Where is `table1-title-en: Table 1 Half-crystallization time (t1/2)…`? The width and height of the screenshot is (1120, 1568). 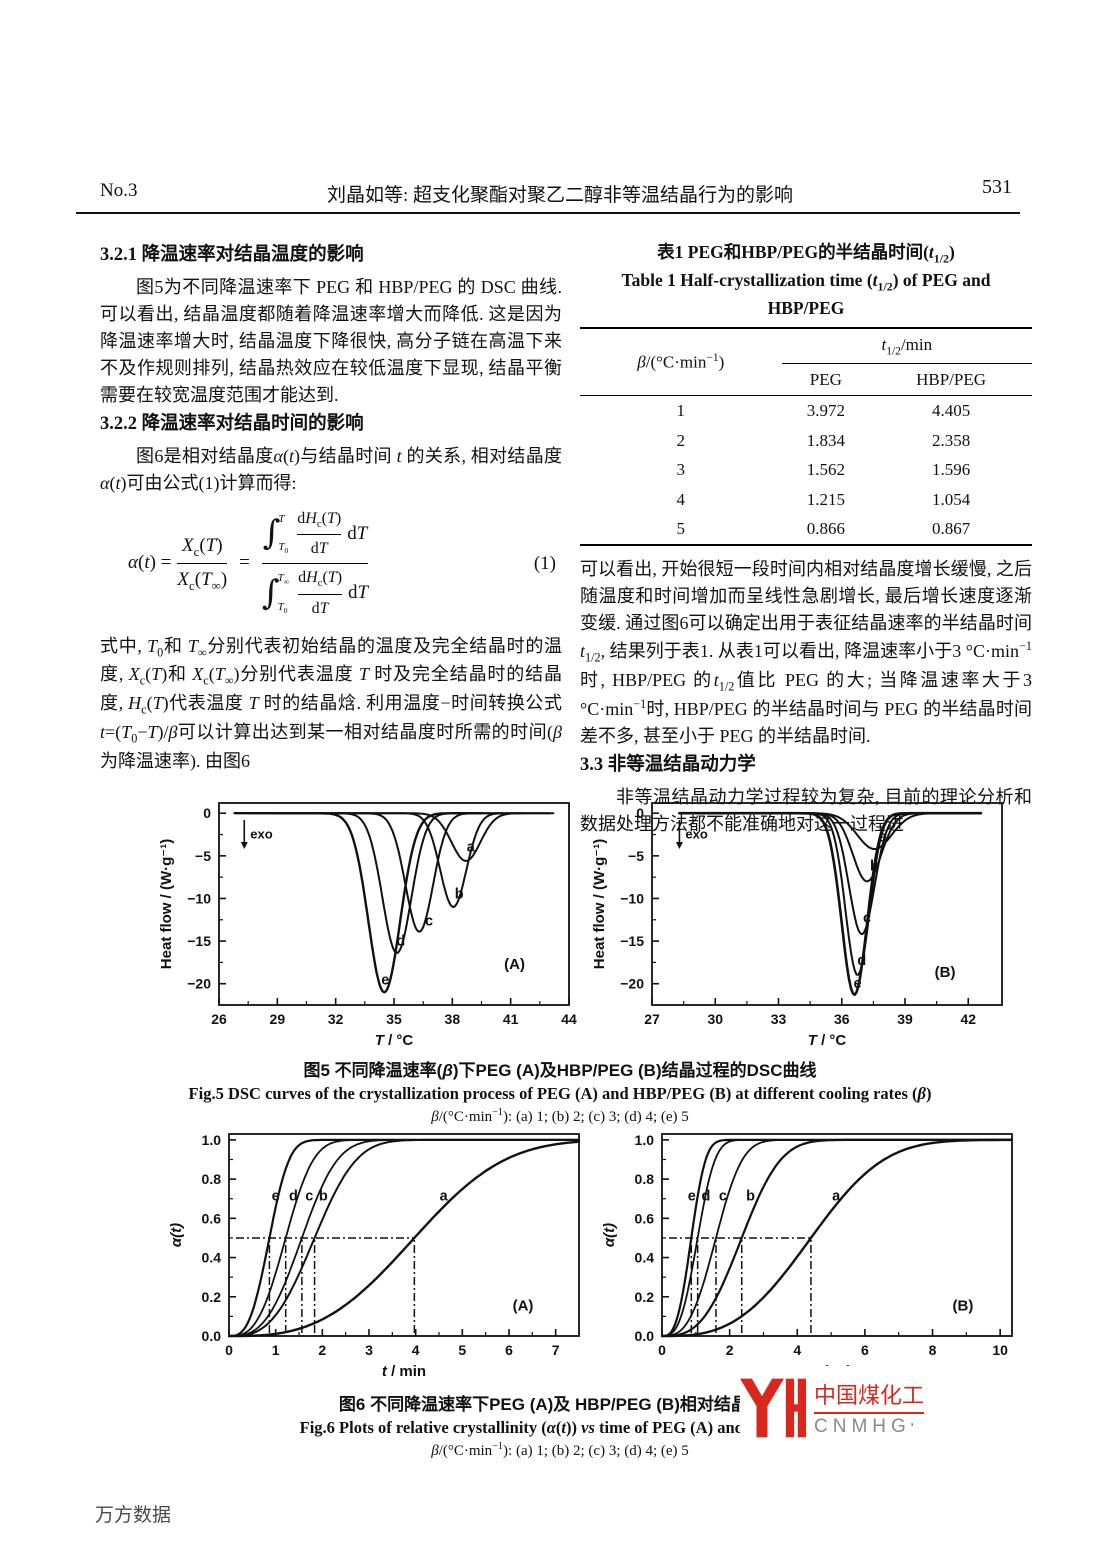
table1-title-en: Table 1 Half-crystallization time (t1/2)… is located at coordinates (806, 293).